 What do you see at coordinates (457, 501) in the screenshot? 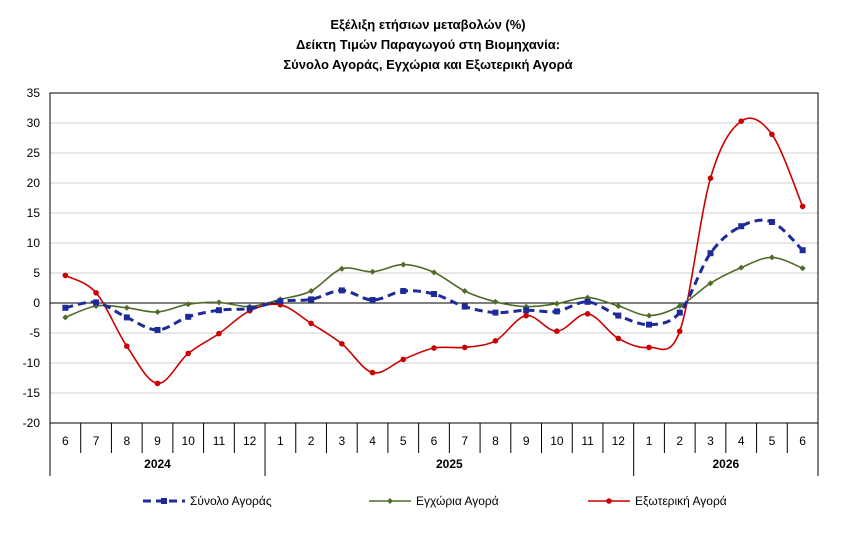
I see `legend-label: Εγχώρια Αγορά` at bounding box center [457, 501].